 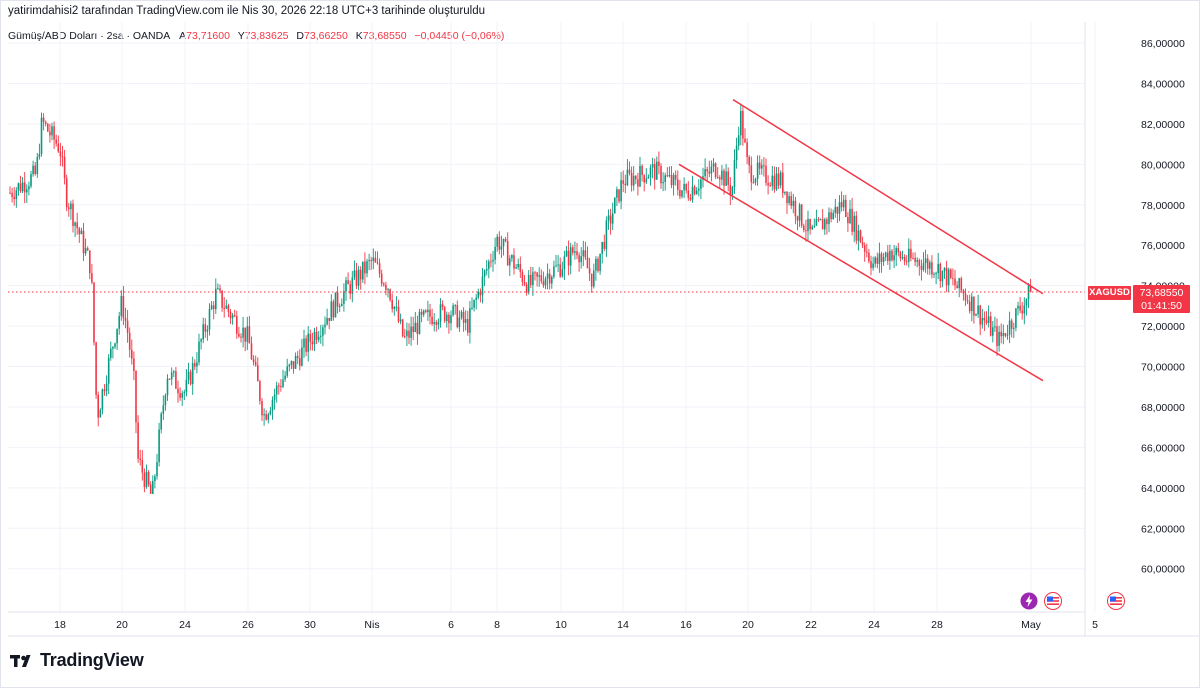 I want to click on x-tick-label: 6, so click(x=451, y=625).